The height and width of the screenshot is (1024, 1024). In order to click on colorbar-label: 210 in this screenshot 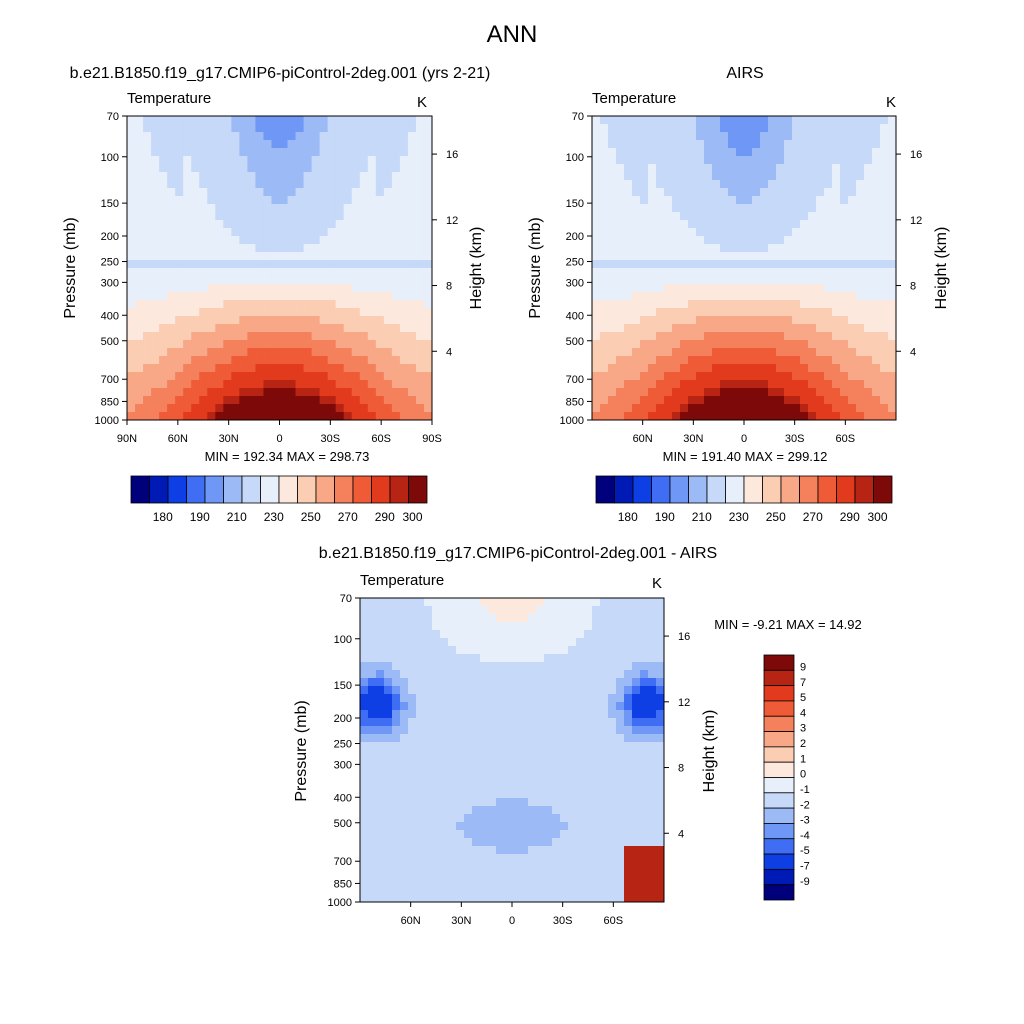, I will do `click(702, 517)`.